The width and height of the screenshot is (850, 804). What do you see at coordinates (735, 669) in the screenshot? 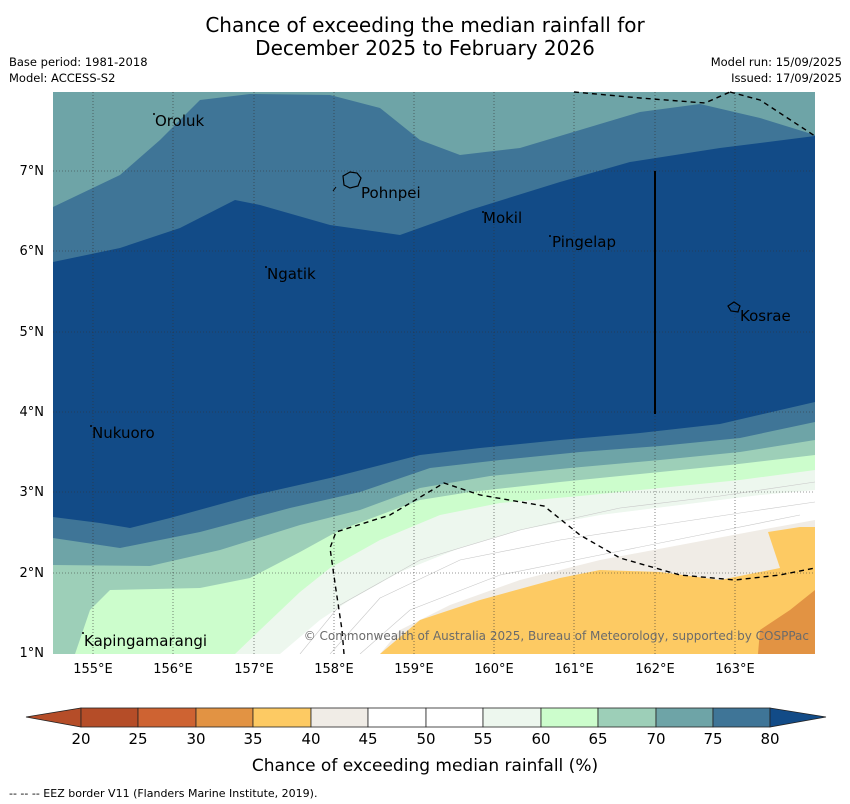
I see `lon-tick: 163°E` at bounding box center [735, 669].